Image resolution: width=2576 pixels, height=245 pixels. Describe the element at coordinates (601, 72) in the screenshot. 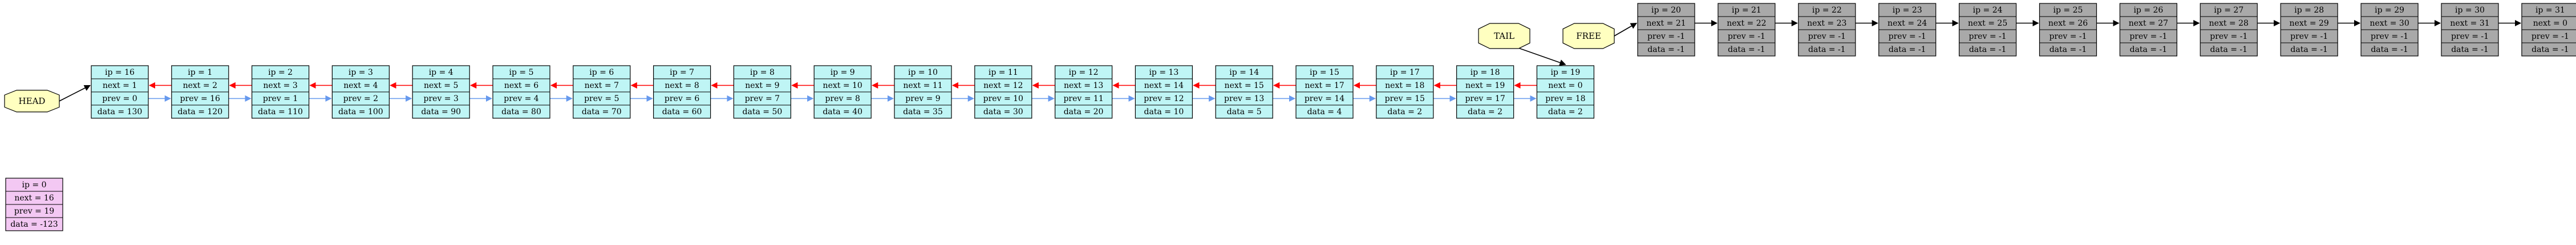

I see `node-field-ip: ip = 6` at that location.